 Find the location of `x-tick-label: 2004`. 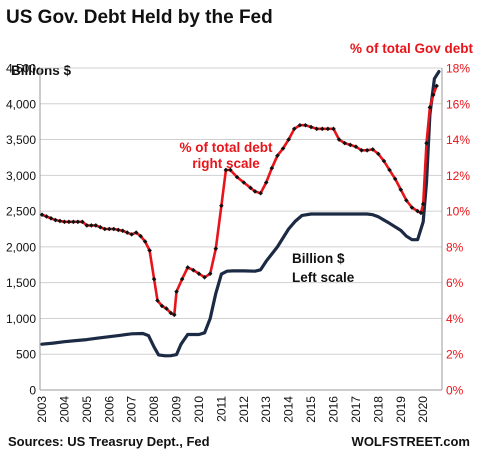

x-tick-label: 2004 is located at coordinates (64, 409).